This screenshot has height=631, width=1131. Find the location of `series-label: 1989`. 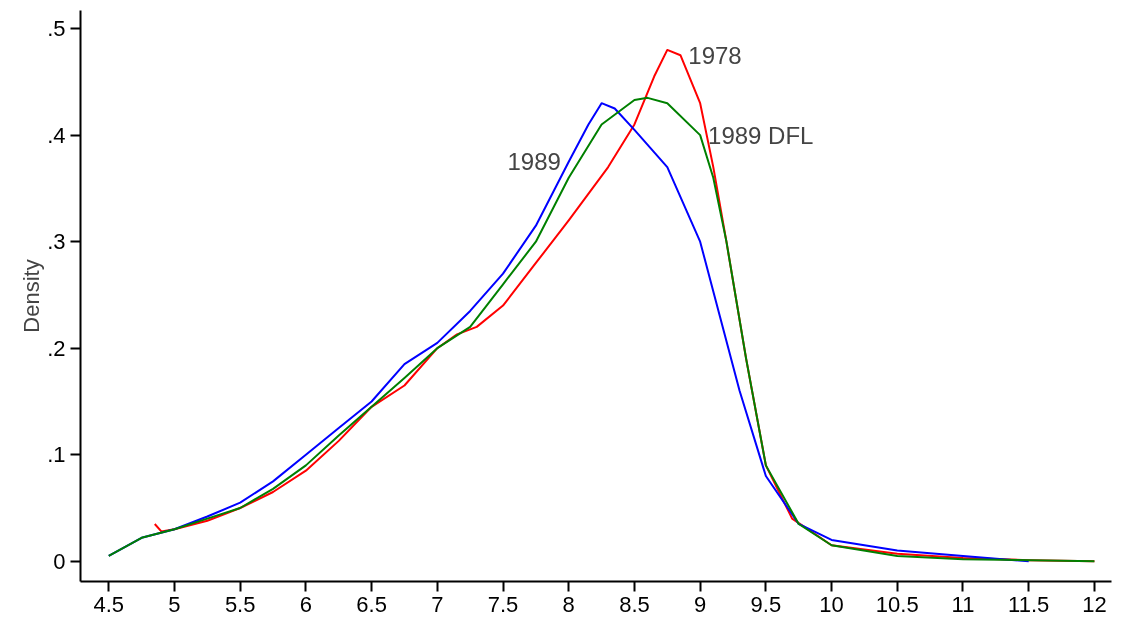

series-label: 1989 is located at coordinates (534, 162).